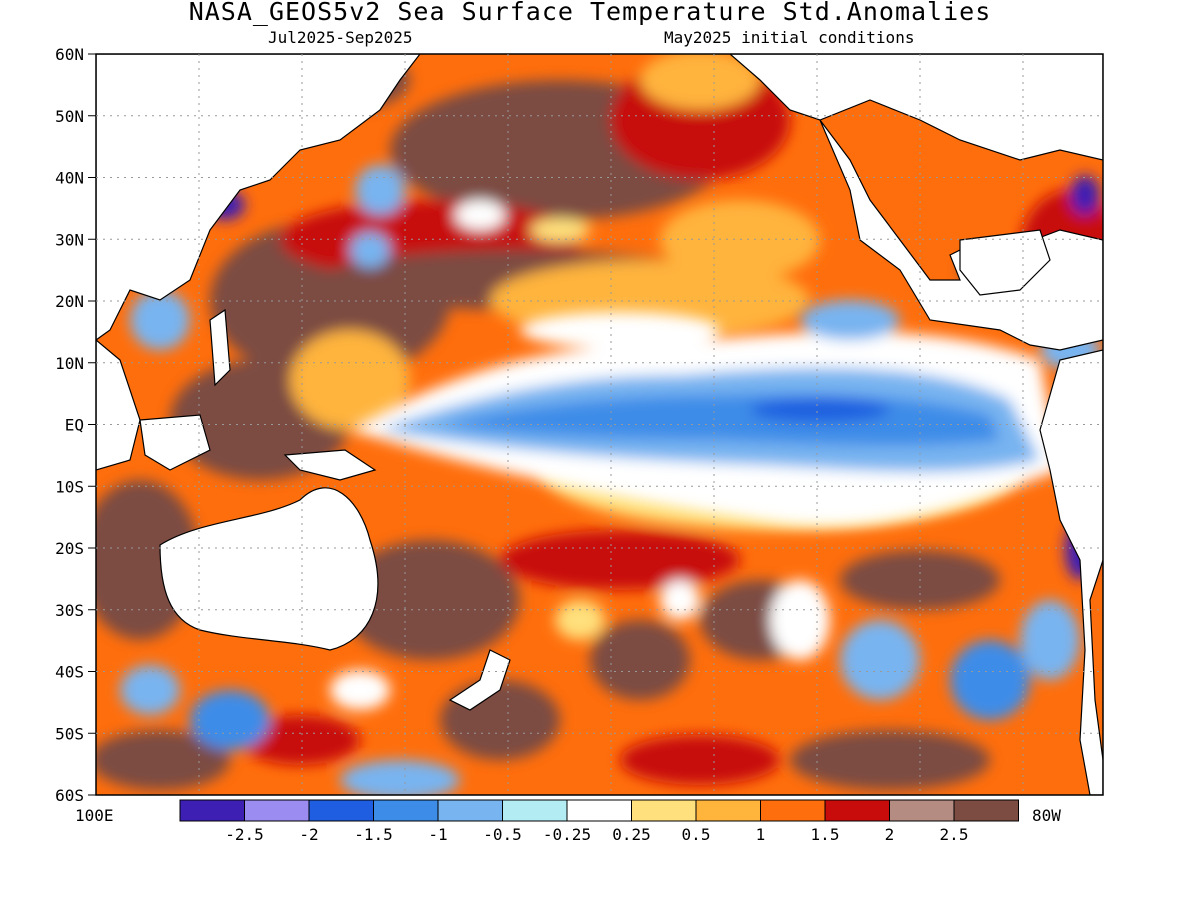 The height and width of the screenshot is (900, 1200). I want to click on colorbar-label: -1, so click(437, 834).